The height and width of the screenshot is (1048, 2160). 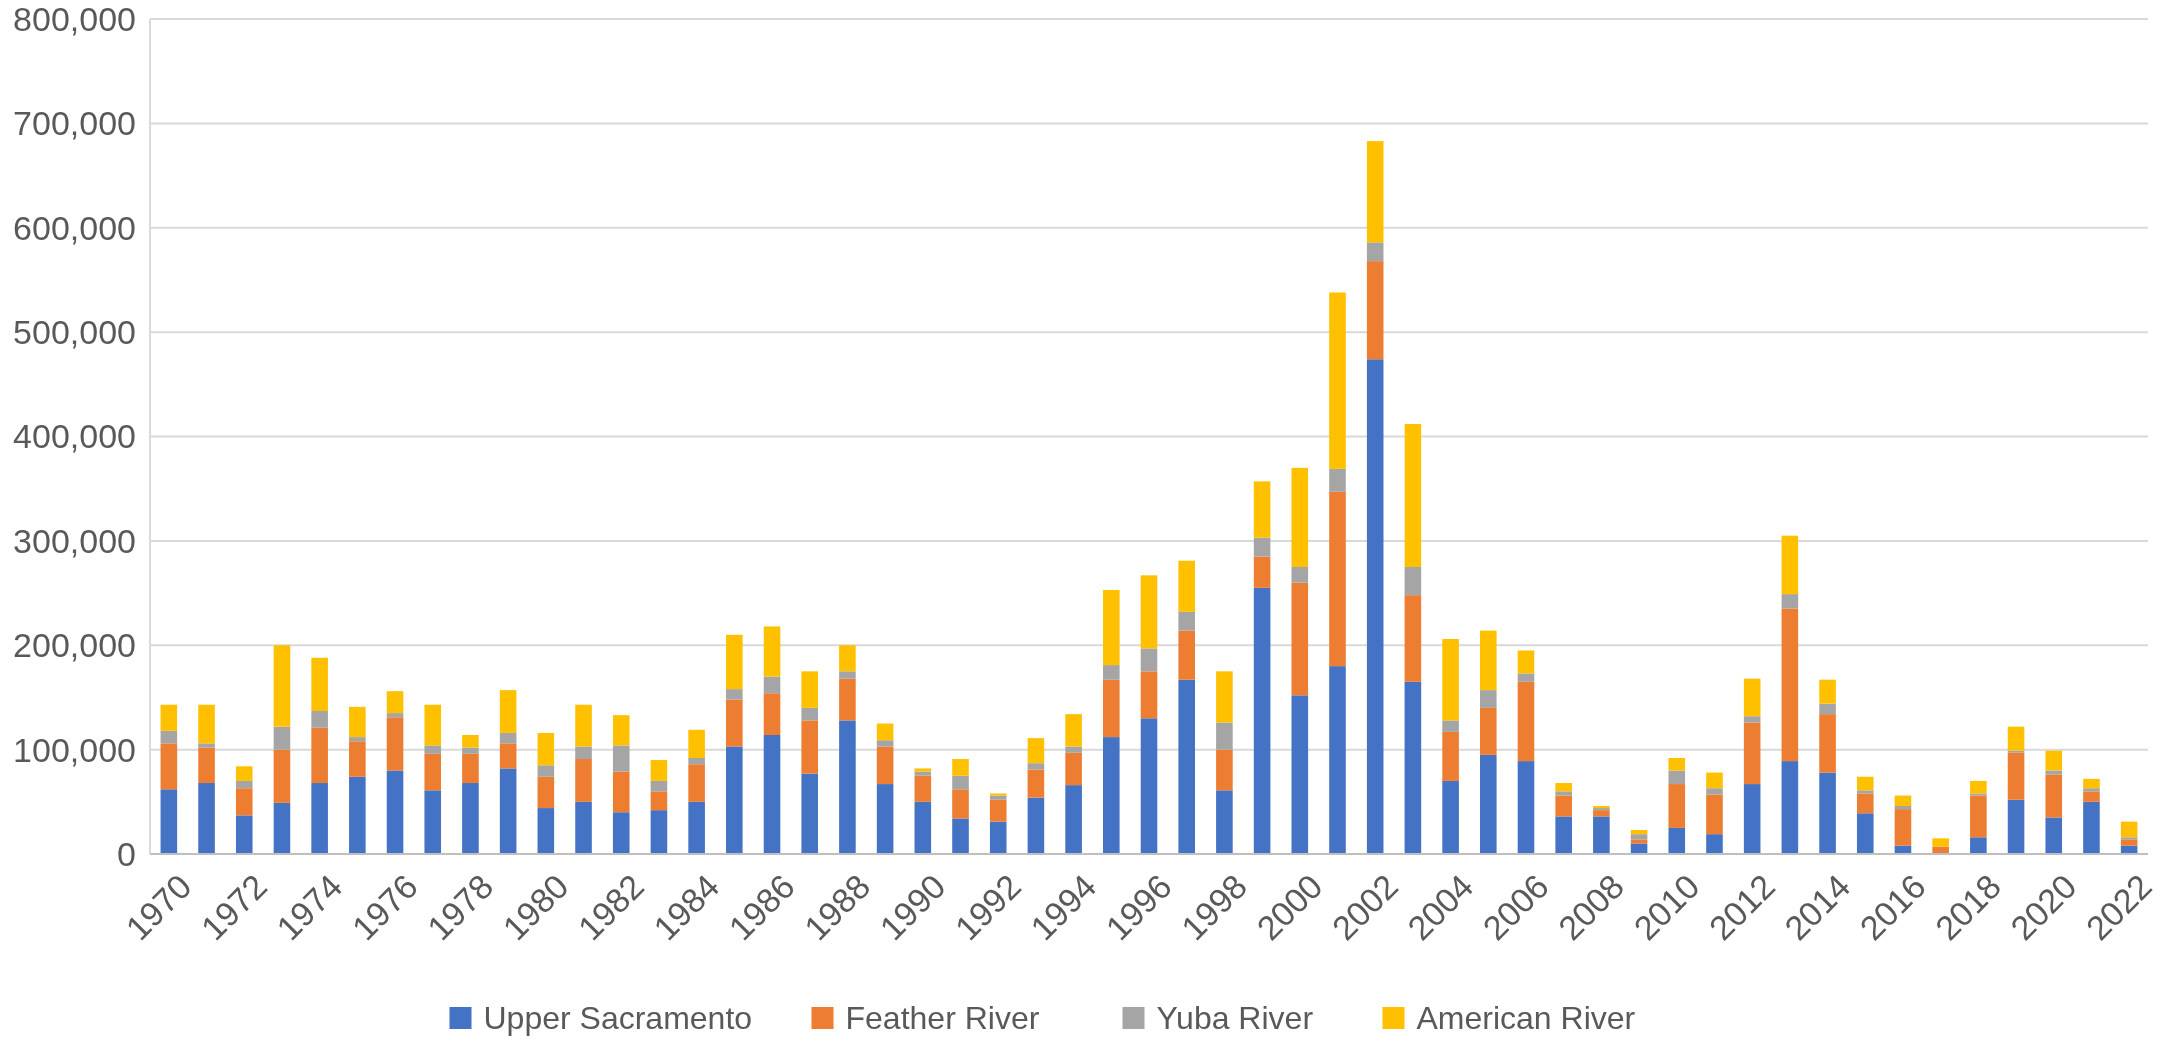 I want to click on y-tick-label: 200,000, so click(x=74, y=645).